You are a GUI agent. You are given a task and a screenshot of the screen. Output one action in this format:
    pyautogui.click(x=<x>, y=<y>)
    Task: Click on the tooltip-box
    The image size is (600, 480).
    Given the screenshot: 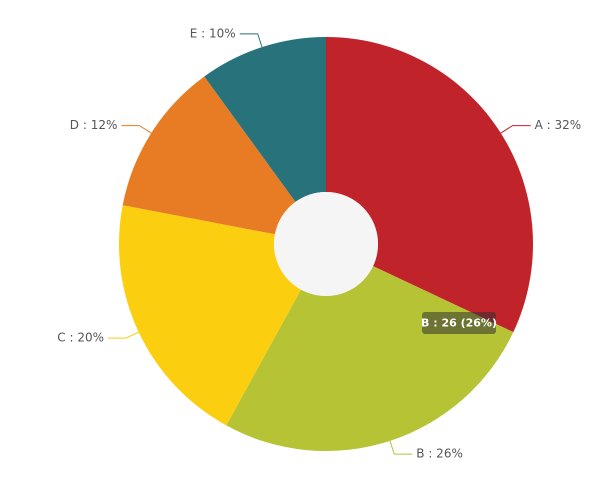 What is the action you would take?
    pyautogui.click(x=459, y=323)
    